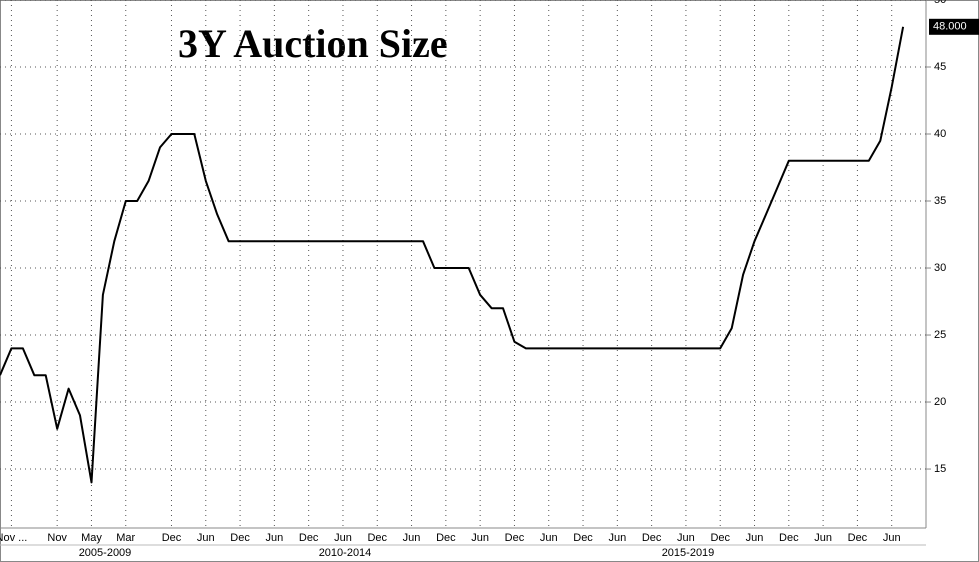  What do you see at coordinates (313, 43) in the screenshot?
I see `chart-title: 3Y Auction Size` at bounding box center [313, 43].